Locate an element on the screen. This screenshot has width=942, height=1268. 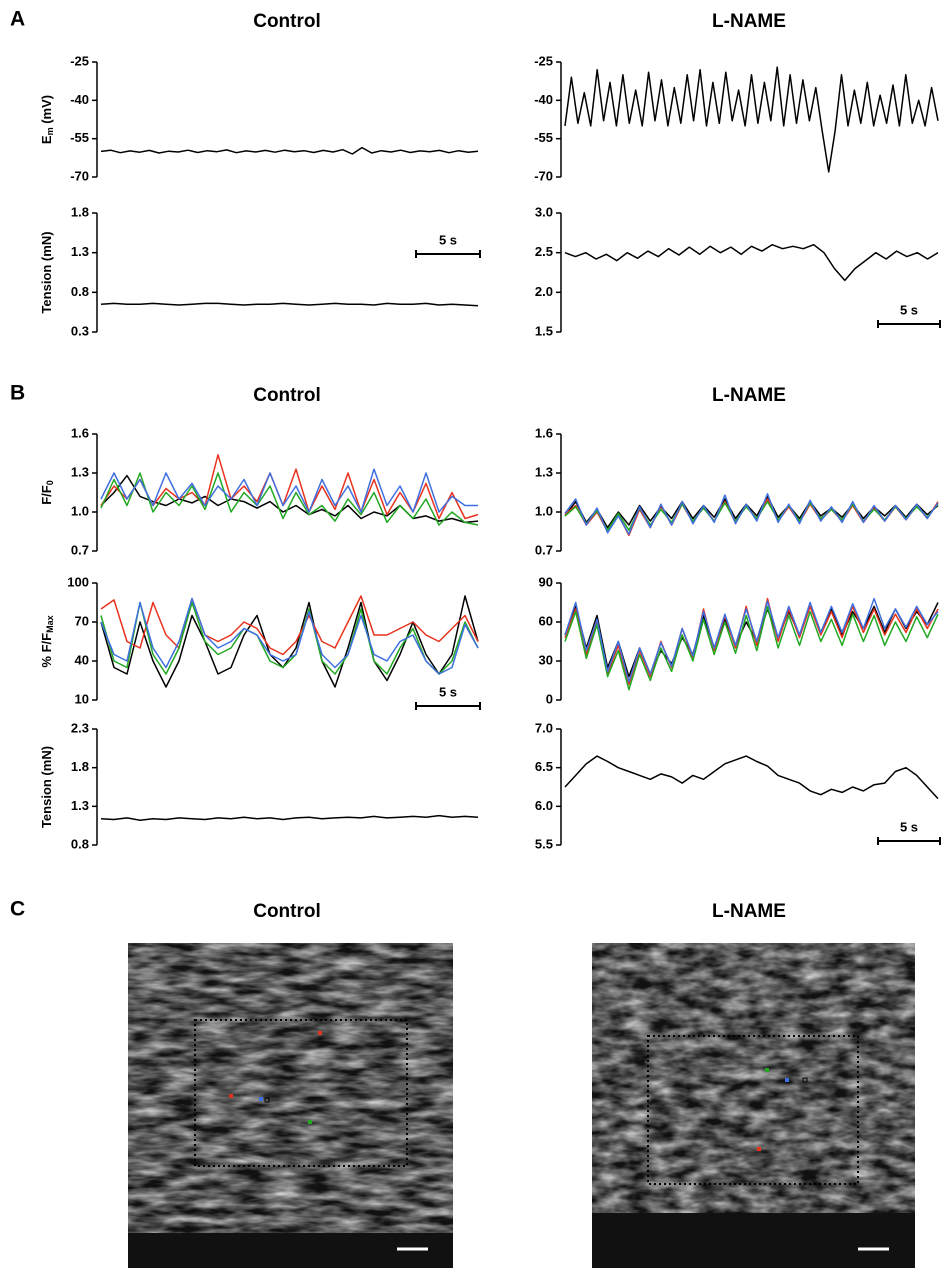
y-axis-label-part: m is located at coordinates (50, 131).